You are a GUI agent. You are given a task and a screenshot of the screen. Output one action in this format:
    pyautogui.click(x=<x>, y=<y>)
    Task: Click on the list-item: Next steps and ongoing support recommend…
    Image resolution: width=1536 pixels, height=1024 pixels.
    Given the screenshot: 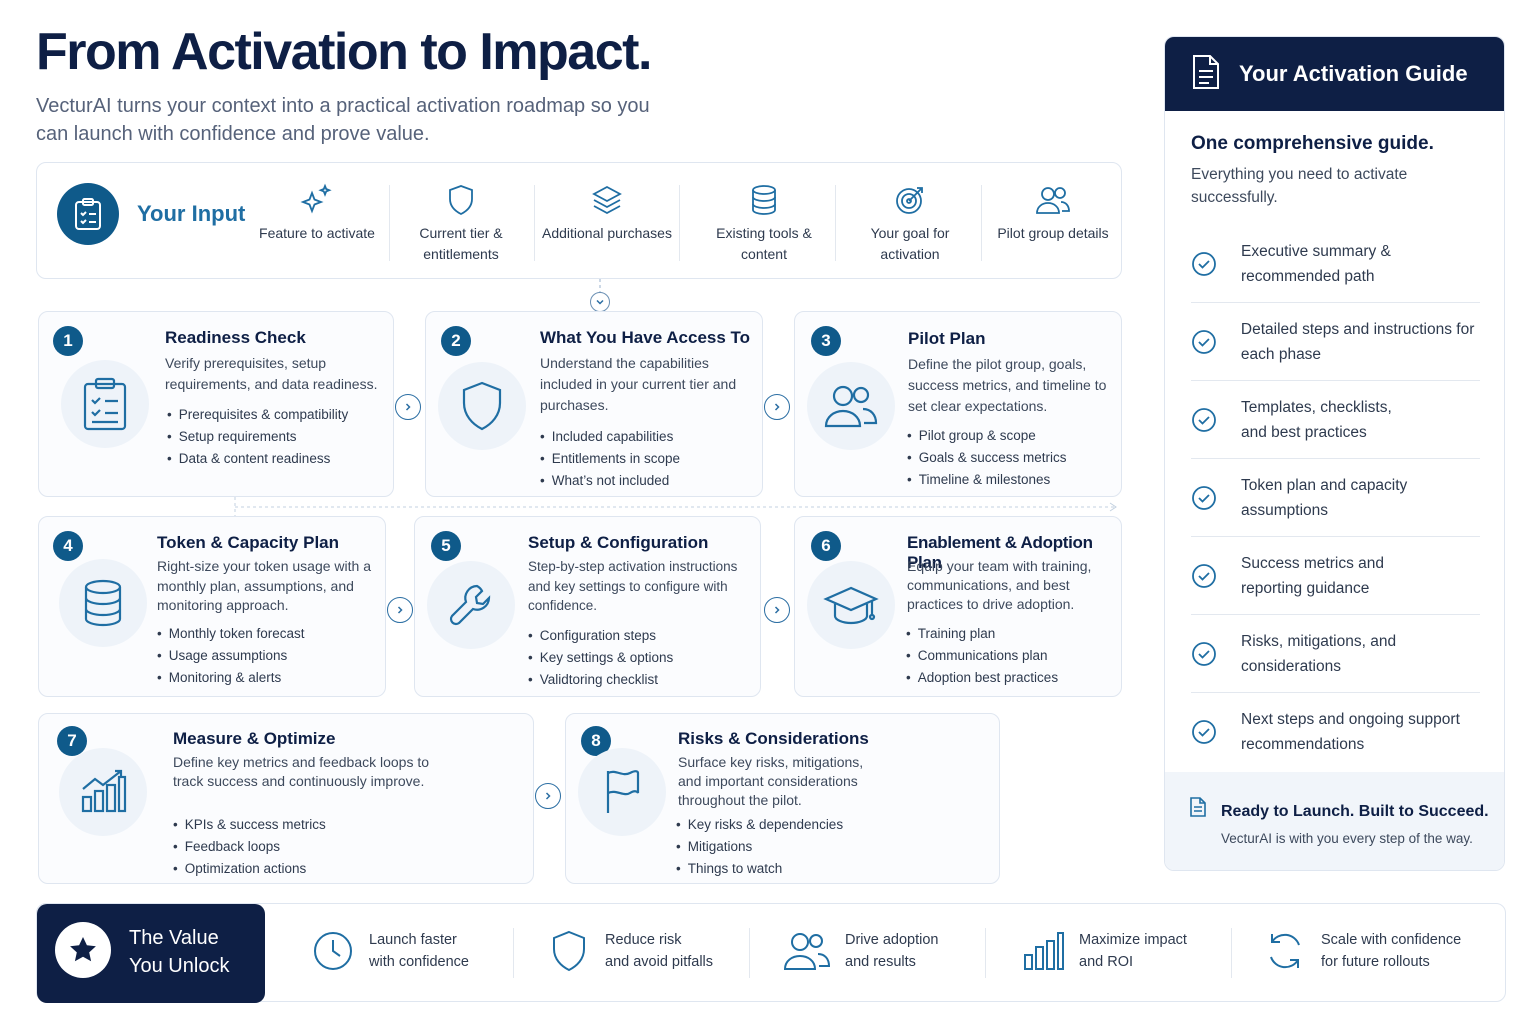 What is the action you would take?
    pyautogui.click(x=1335, y=732)
    